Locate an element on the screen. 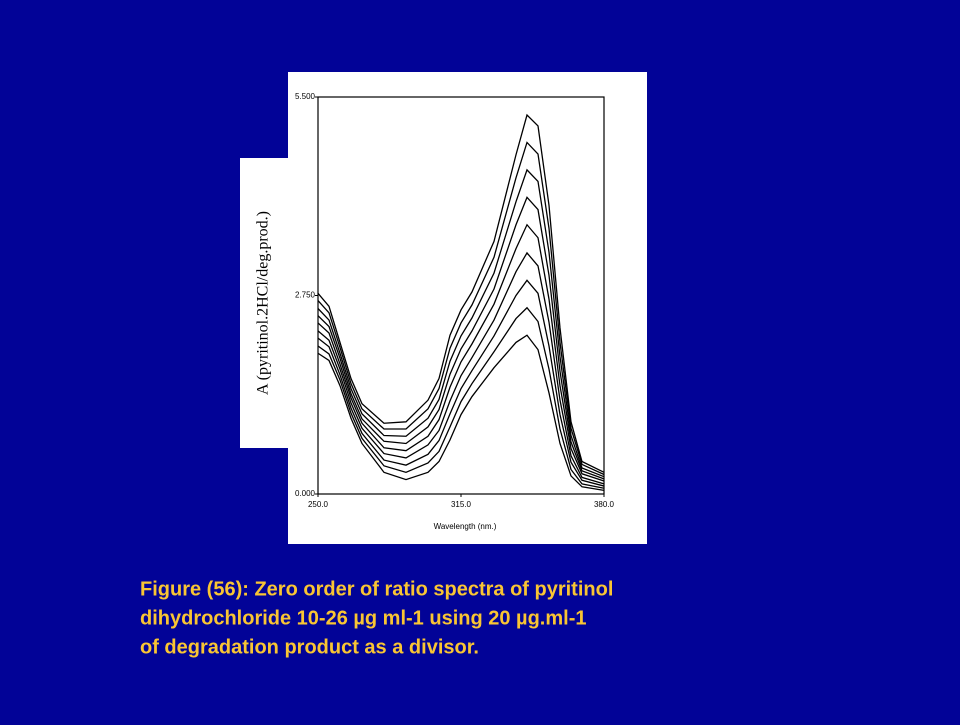 This screenshot has width=960, height=725. caption-line: of degradation product as a divisor. is located at coordinates (309, 647).